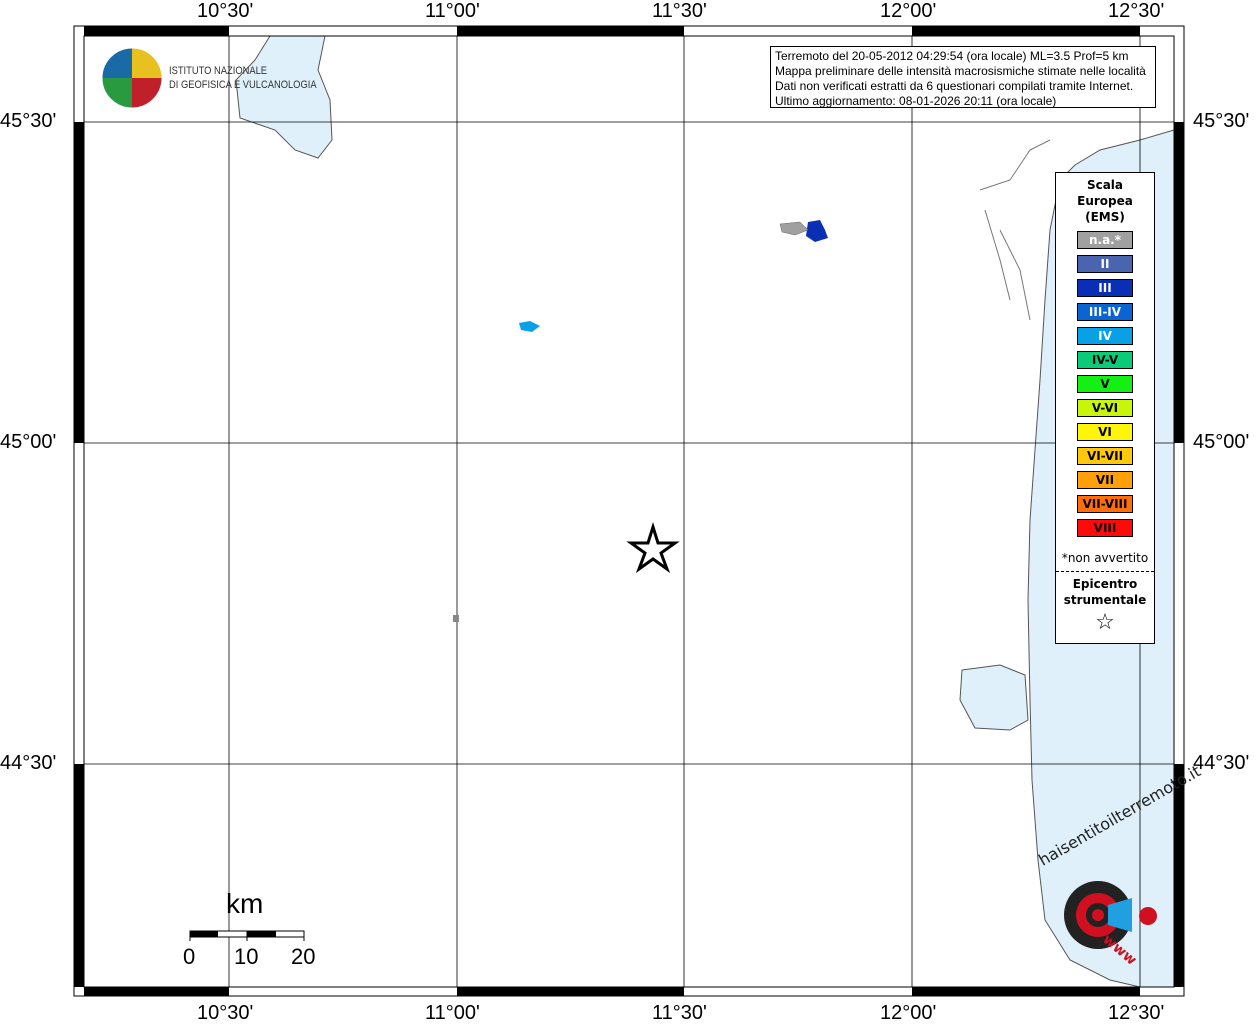  I want to click on lat-label-left: 45°00', so click(28, 442).